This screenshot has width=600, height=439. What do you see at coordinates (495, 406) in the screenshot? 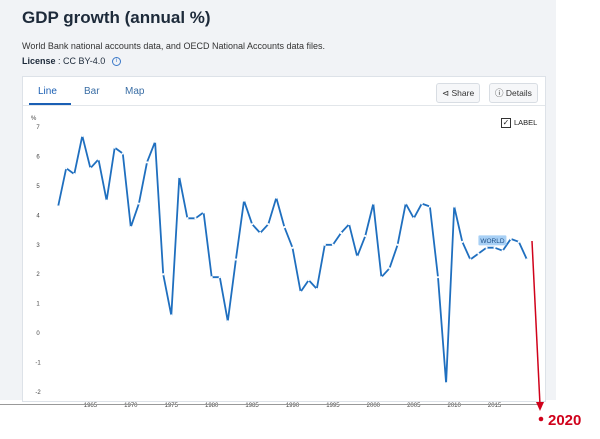
I see `x-tick-label: 2015` at bounding box center [495, 406].